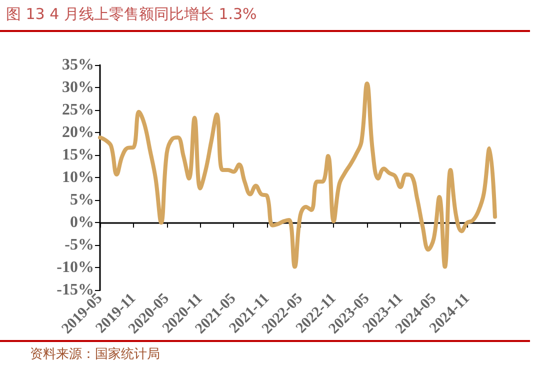  What do you see at coordinates (78, 87) in the screenshot?
I see `y-tick-label: 30%` at bounding box center [78, 87].